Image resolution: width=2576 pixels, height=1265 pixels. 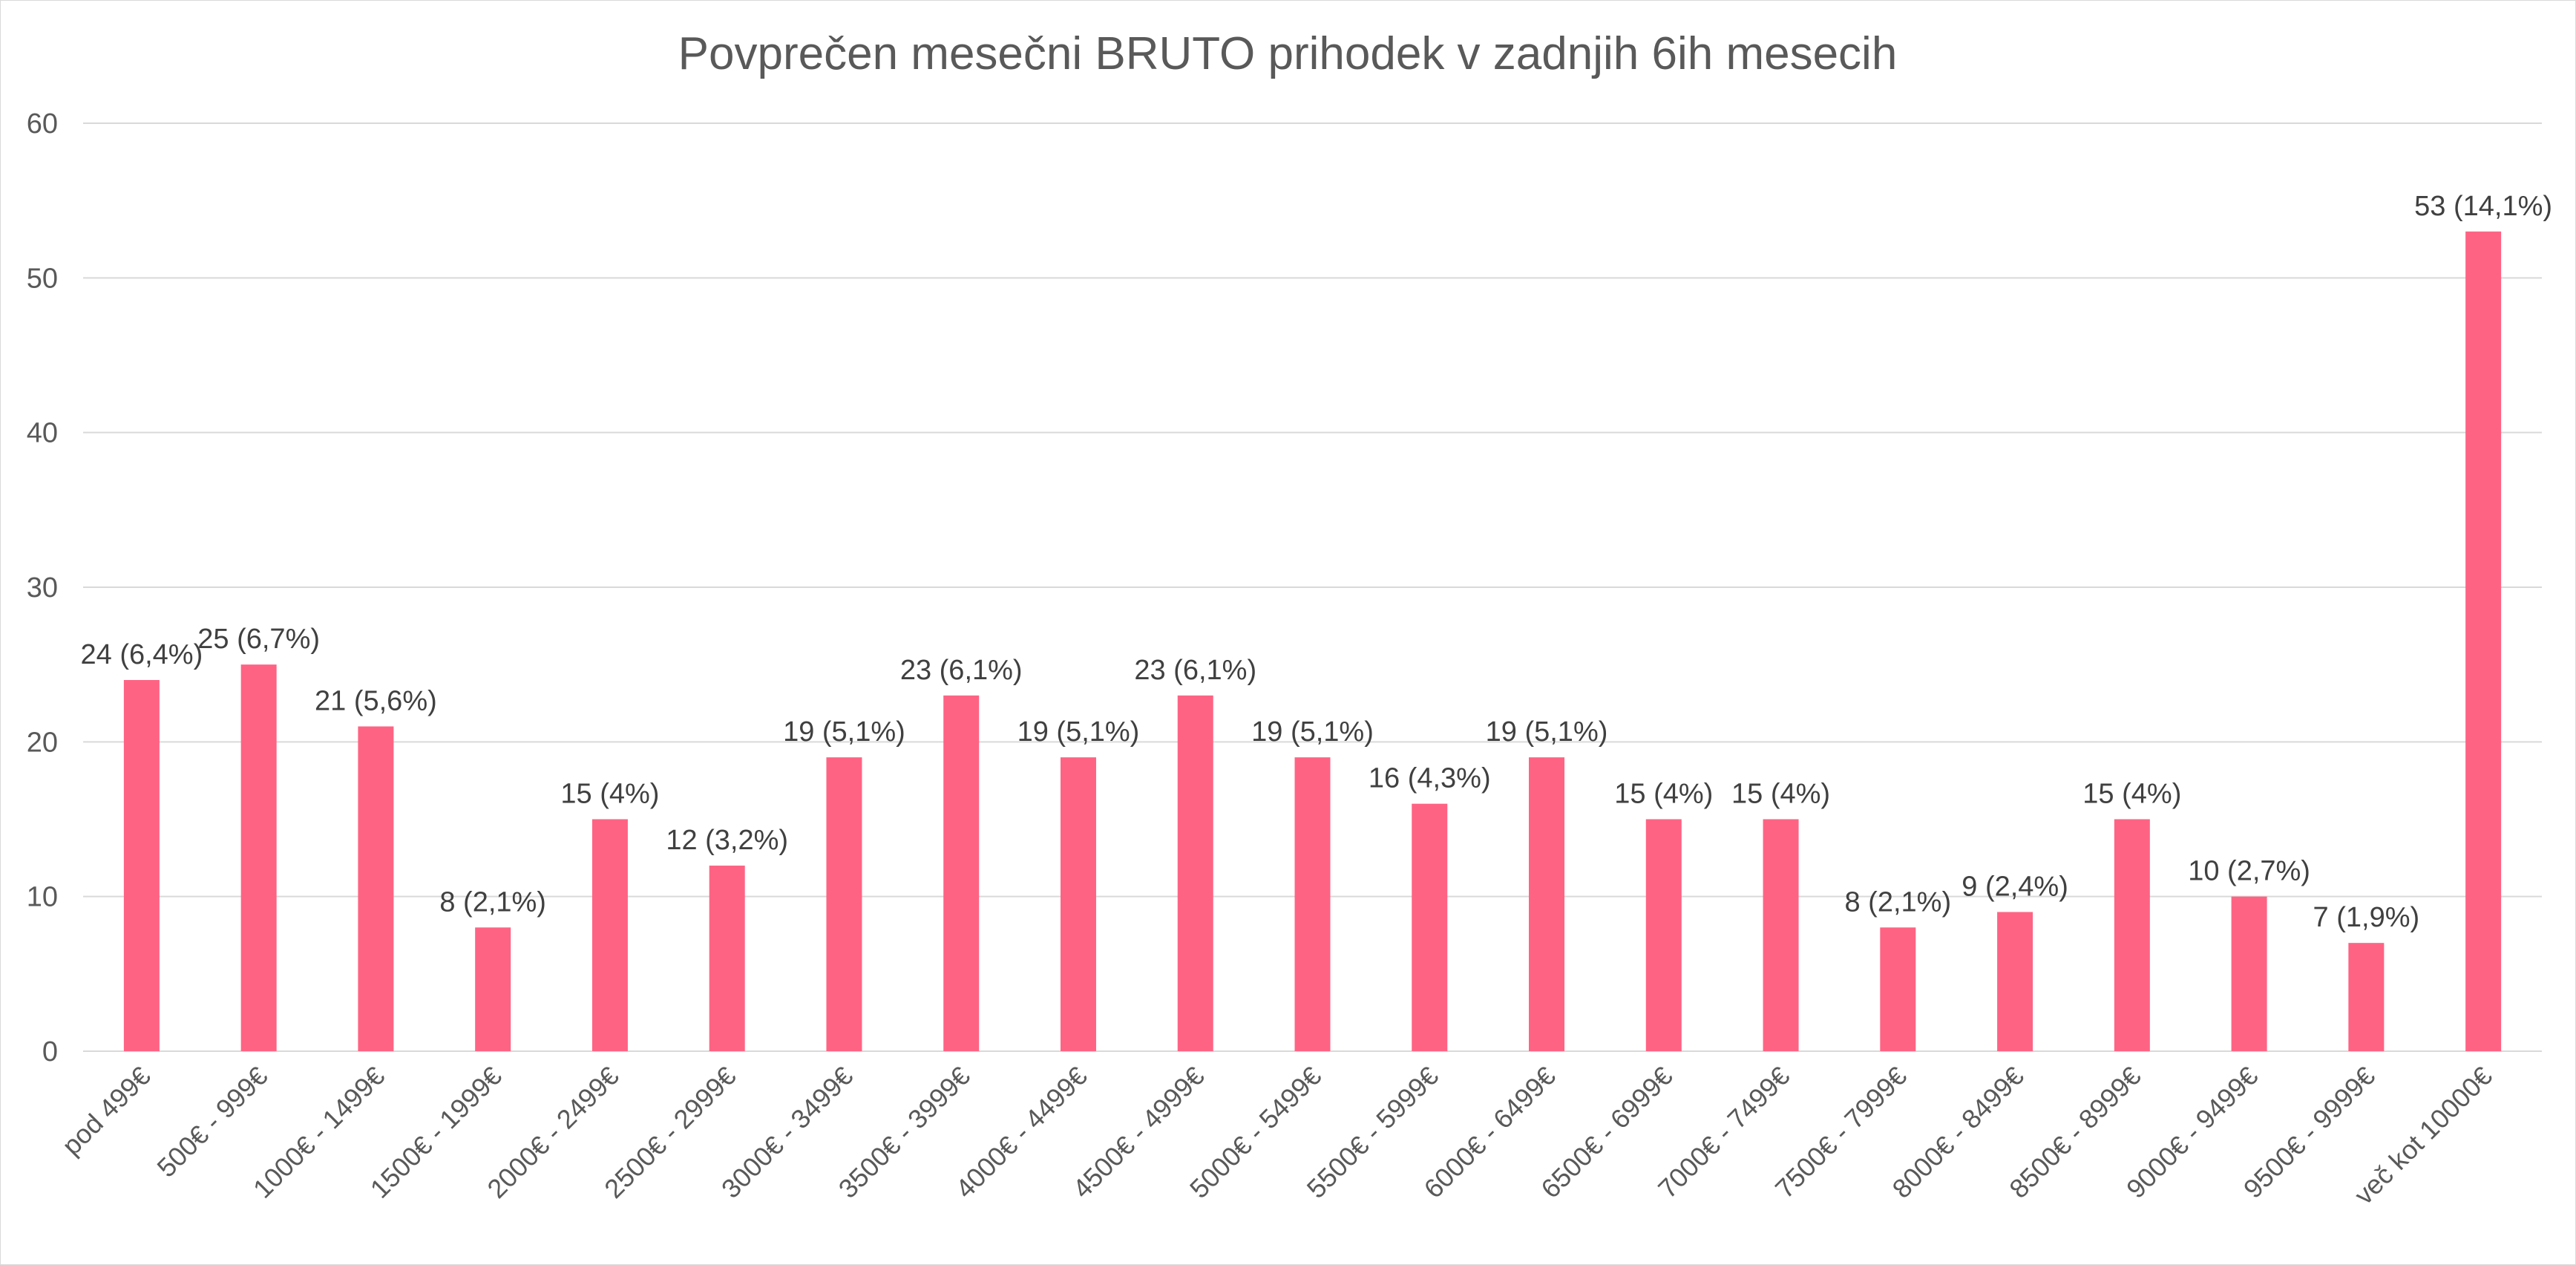 What do you see at coordinates (2015, 887) in the screenshot?
I see `data-label: 9 (2,4%)` at bounding box center [2015, 887].